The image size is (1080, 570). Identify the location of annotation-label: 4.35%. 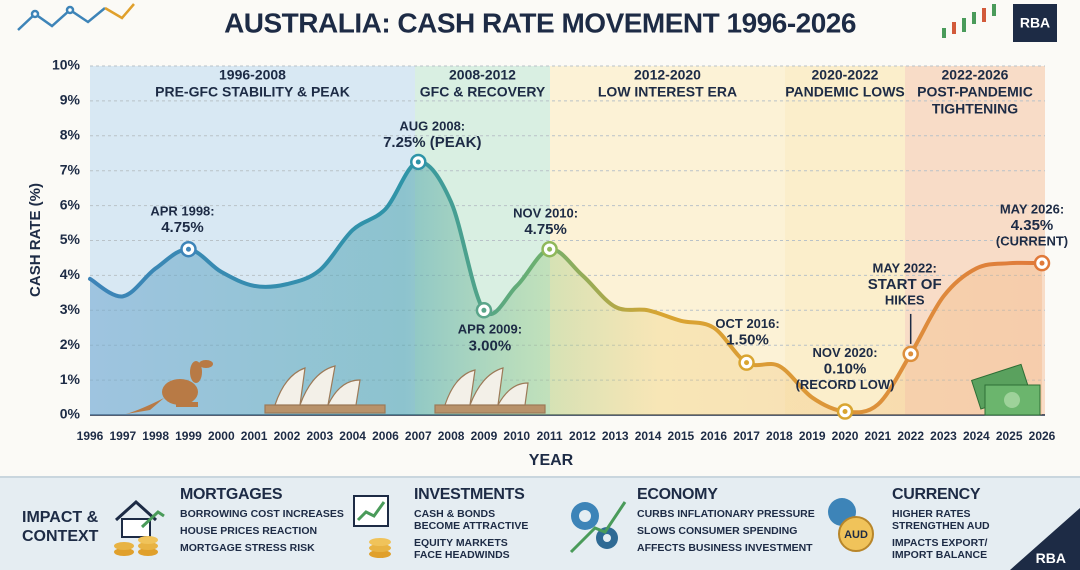
(1032, 225).